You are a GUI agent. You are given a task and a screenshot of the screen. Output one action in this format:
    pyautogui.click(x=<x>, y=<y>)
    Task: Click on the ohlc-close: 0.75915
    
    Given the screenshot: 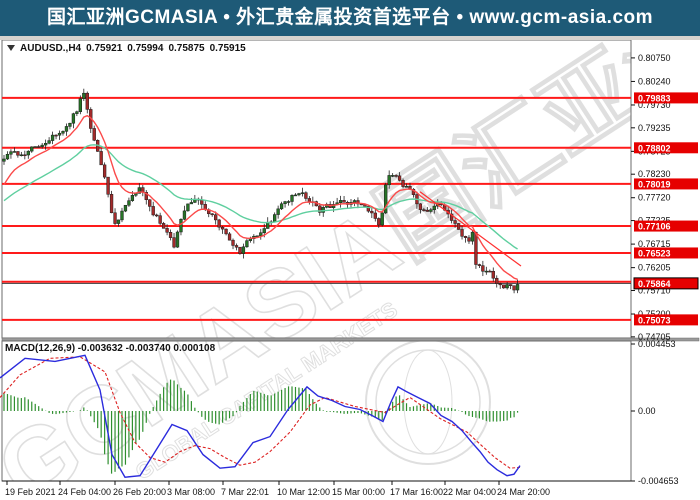 What is the action you would take?
    pyautogui.click(x=227, y=48)
    